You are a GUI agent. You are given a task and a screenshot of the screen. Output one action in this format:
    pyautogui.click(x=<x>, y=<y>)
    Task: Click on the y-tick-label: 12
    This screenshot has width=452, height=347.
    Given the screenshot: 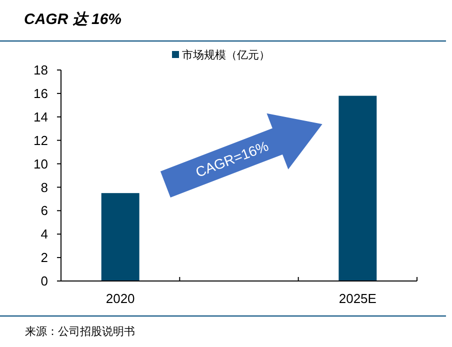 What is the action you would take?
    pyautogui.click(x=41, y=140)
    